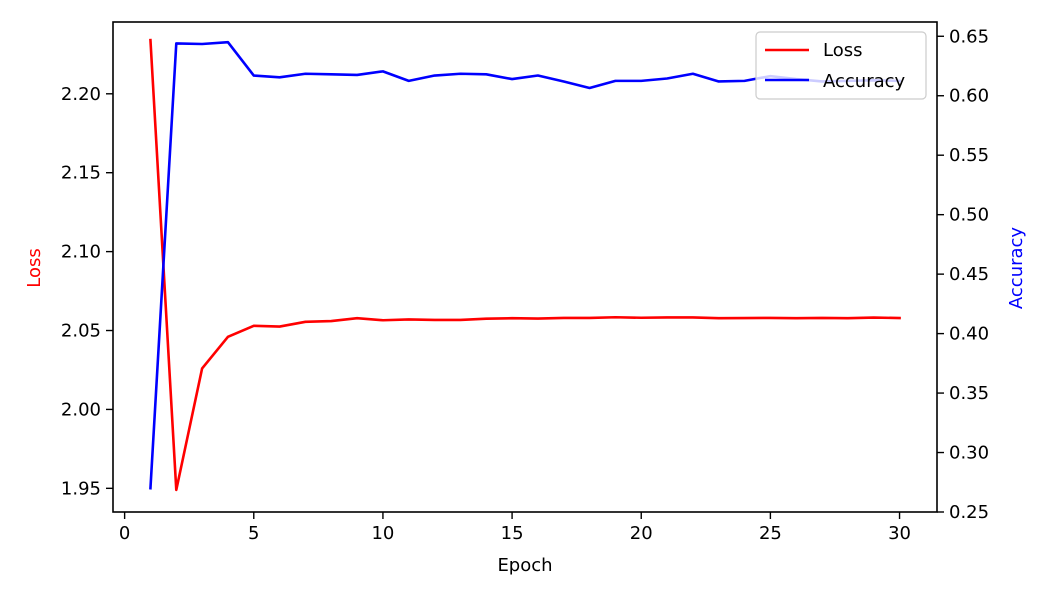 The width and height of the screenshot is (1050, 600). What do you see at coordinates (969, 393) in the screenshot?
I see `right-y-tick-label: 0.35` at bounding box center [969, 393].